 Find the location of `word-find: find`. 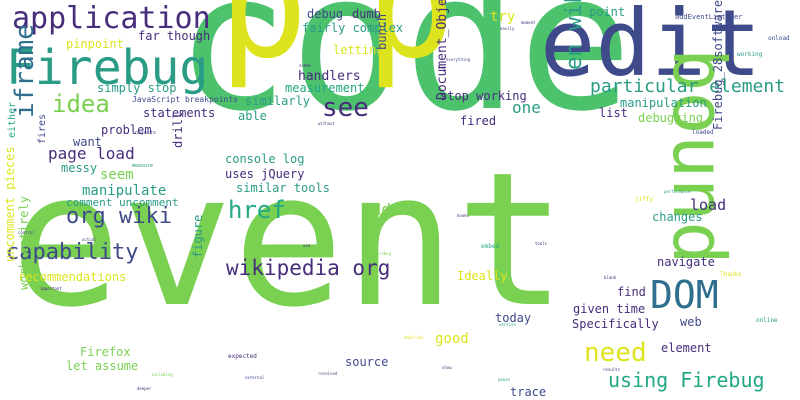

word-find: find is located at coordinates (631, 292).